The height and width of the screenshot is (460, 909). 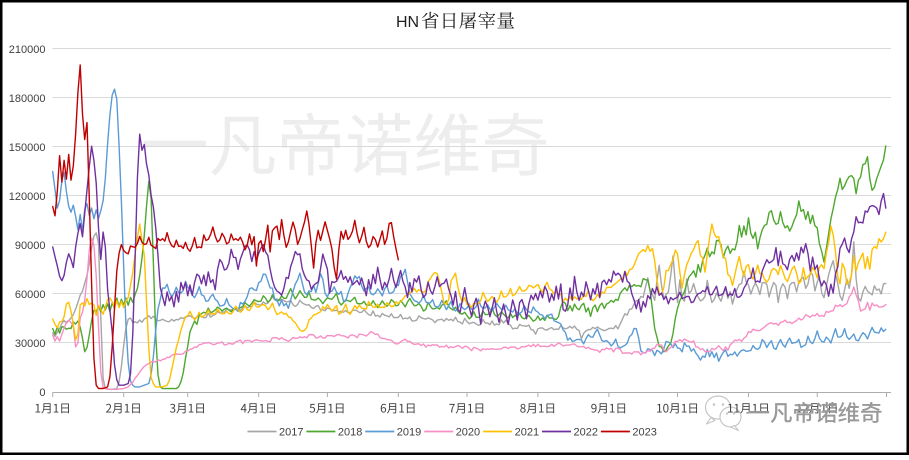 What do you see at coordinates (586, 433) in the screenshot?
I see `svg-text: 2022` at bounding box center [586, 433].